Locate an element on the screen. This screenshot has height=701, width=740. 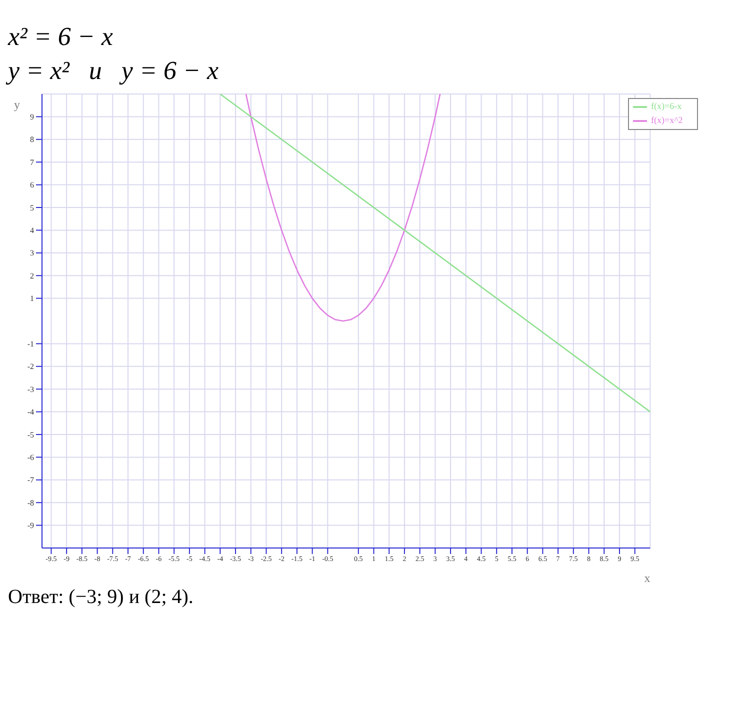
text: Ответ: (−3; 9) и (2; 4). is located at coordinates (101, 597).